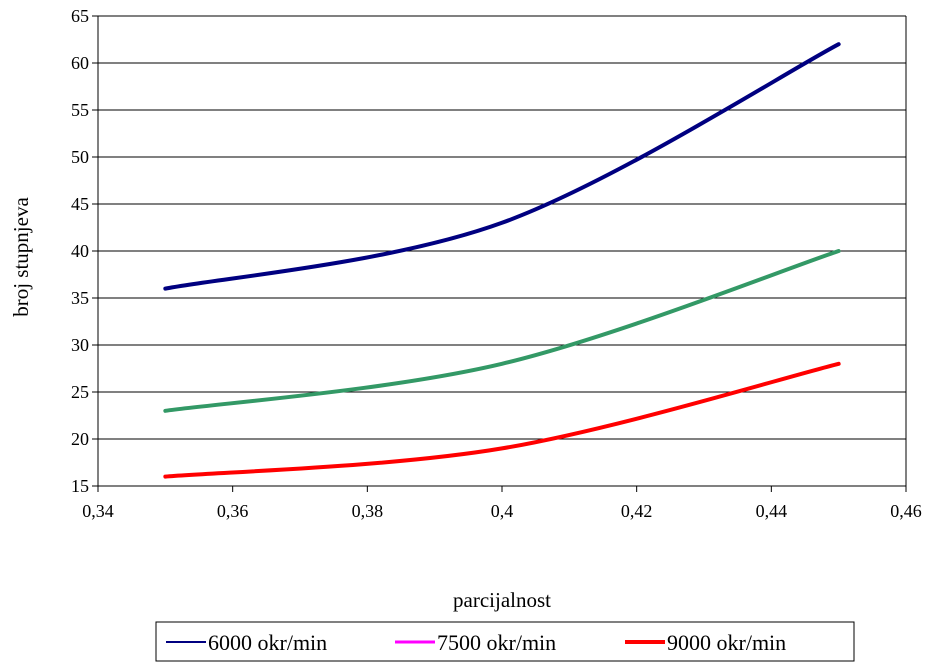 This screenshot has width=934, height=662. What do you see at coordinates (726, 642) in the screenshot?
I see `legend-label-3: 9000 okr/min` at bounding box center [726, 642].